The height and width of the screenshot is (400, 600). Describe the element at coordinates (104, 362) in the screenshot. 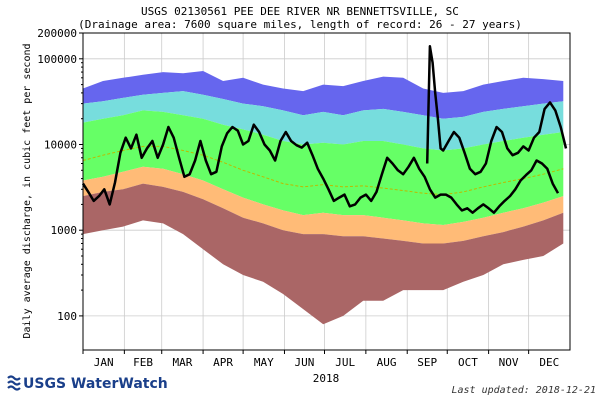

I see `x-month-label: JAN` at that location.